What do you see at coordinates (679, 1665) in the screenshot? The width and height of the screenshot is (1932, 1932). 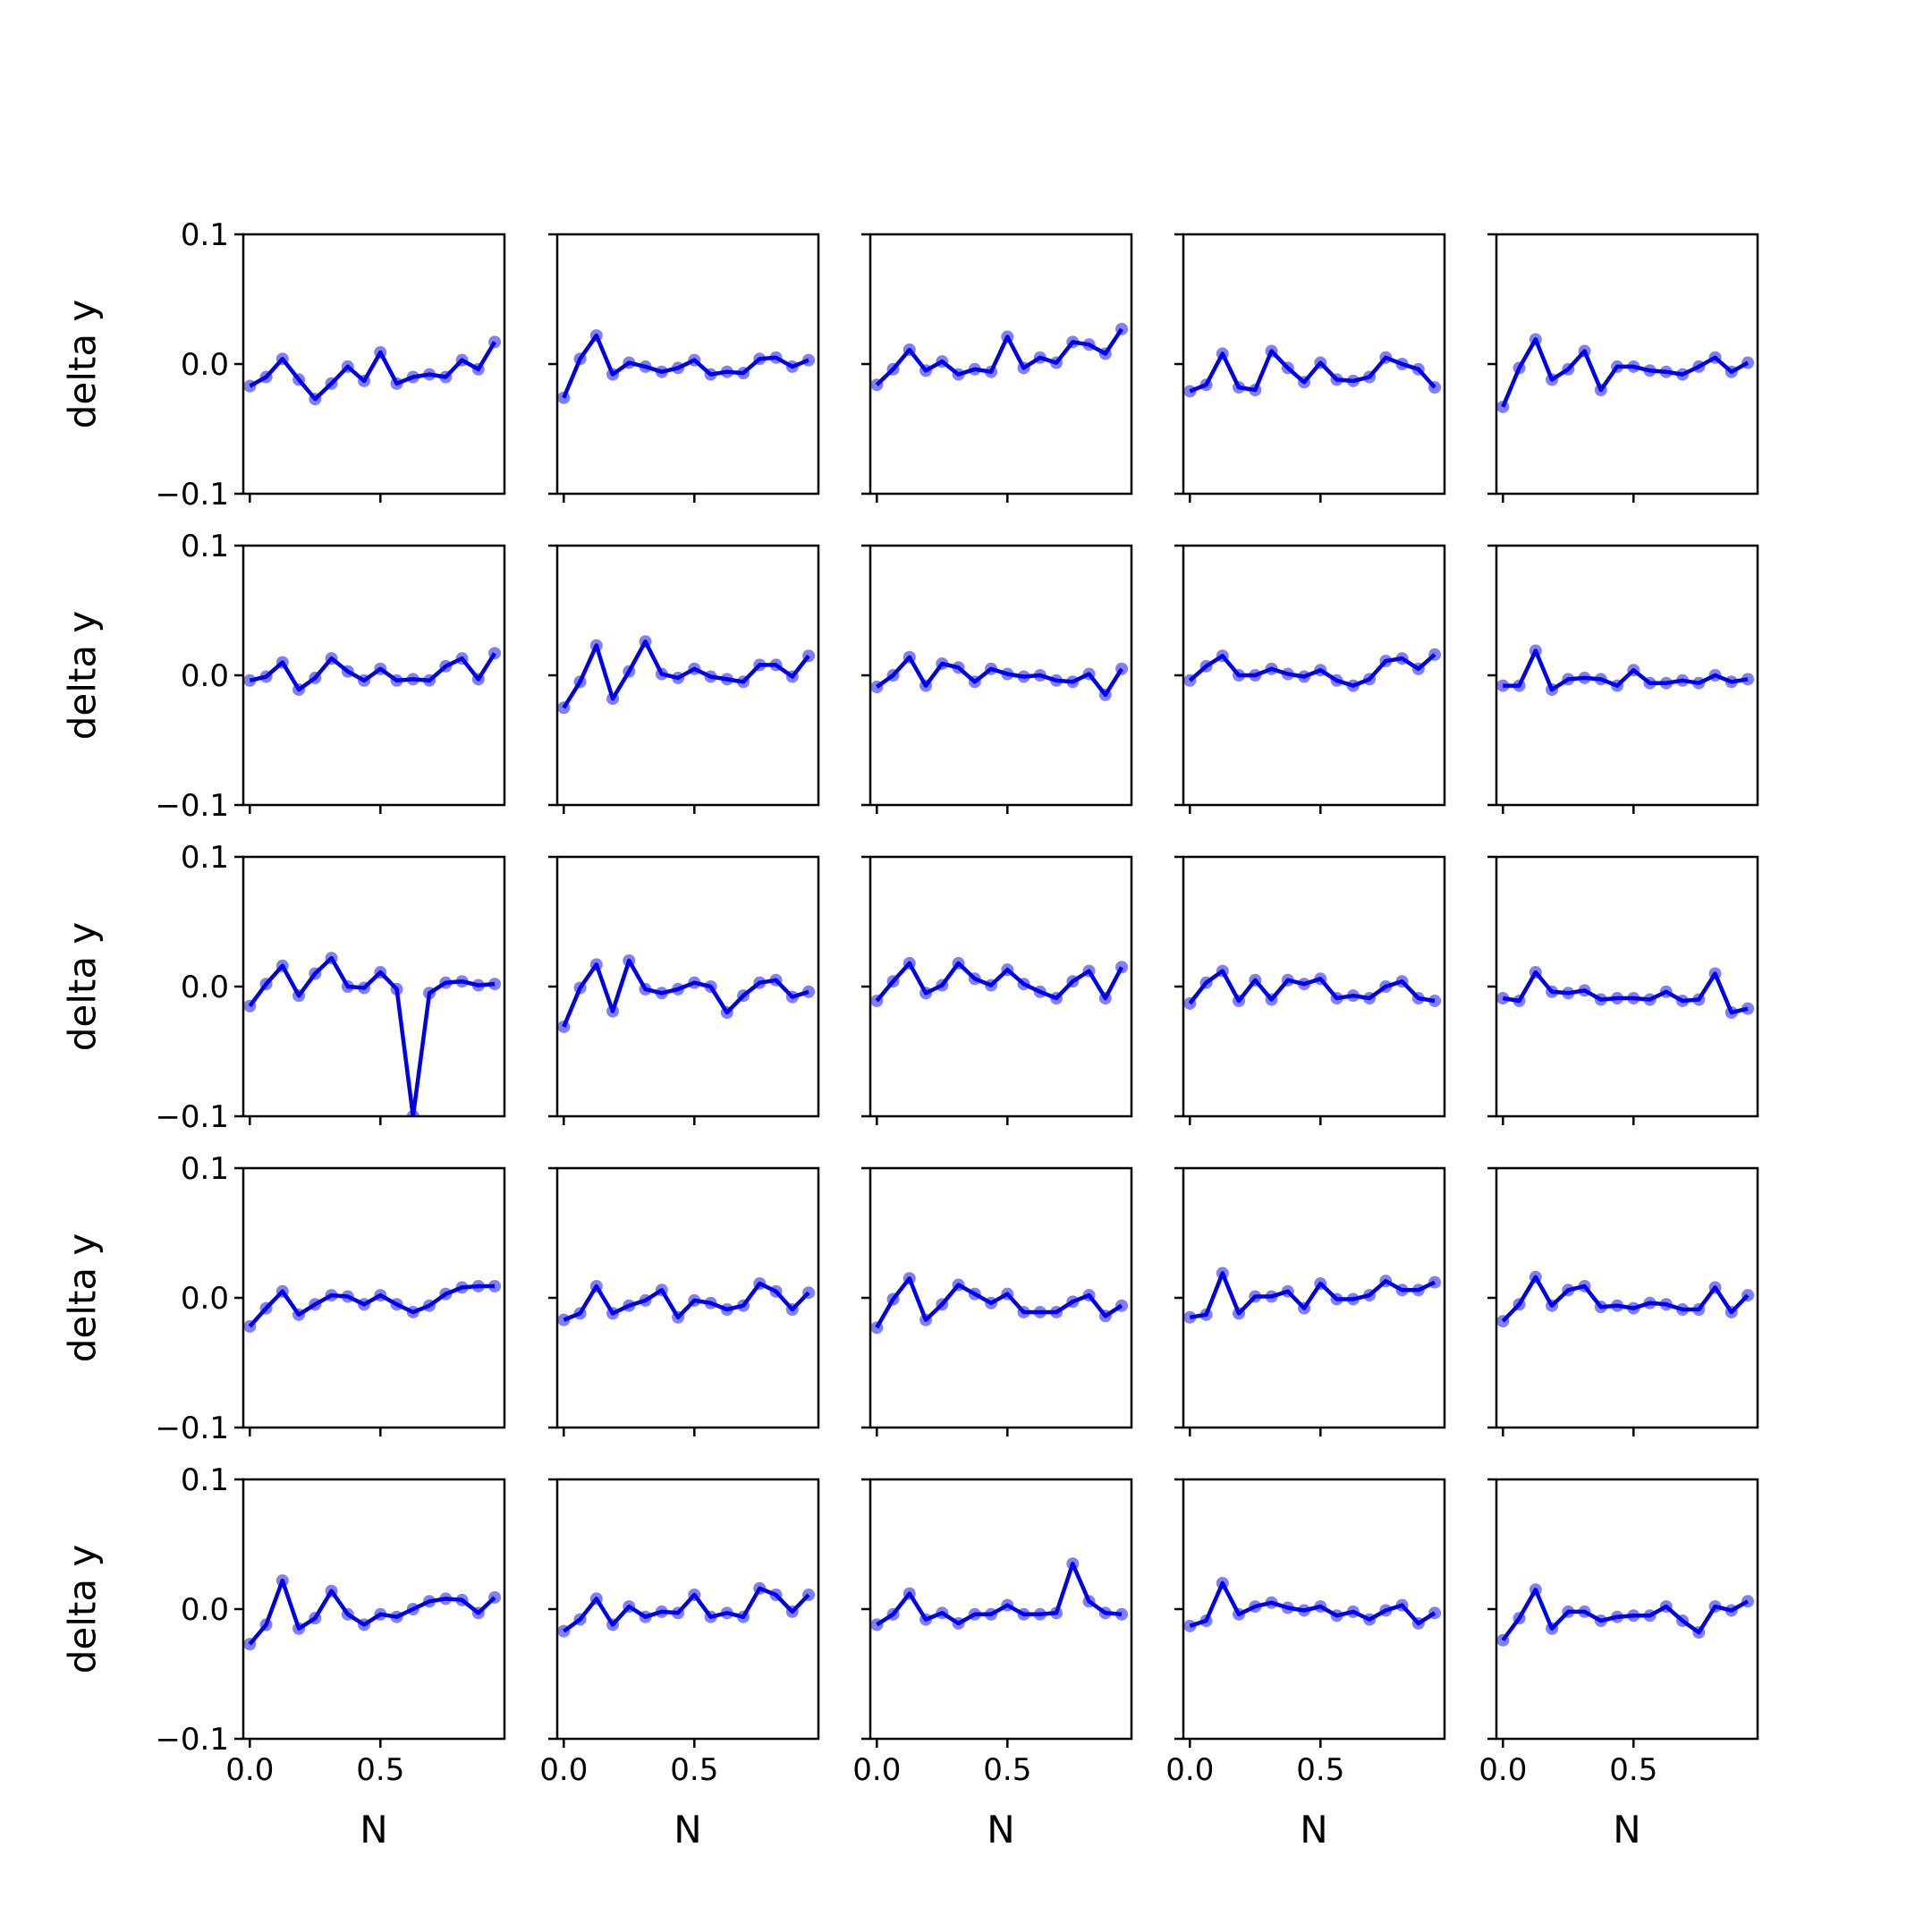 I see `subplot-r5-c2: 0.0 0.5 N` at bounding box center [679, 1665].